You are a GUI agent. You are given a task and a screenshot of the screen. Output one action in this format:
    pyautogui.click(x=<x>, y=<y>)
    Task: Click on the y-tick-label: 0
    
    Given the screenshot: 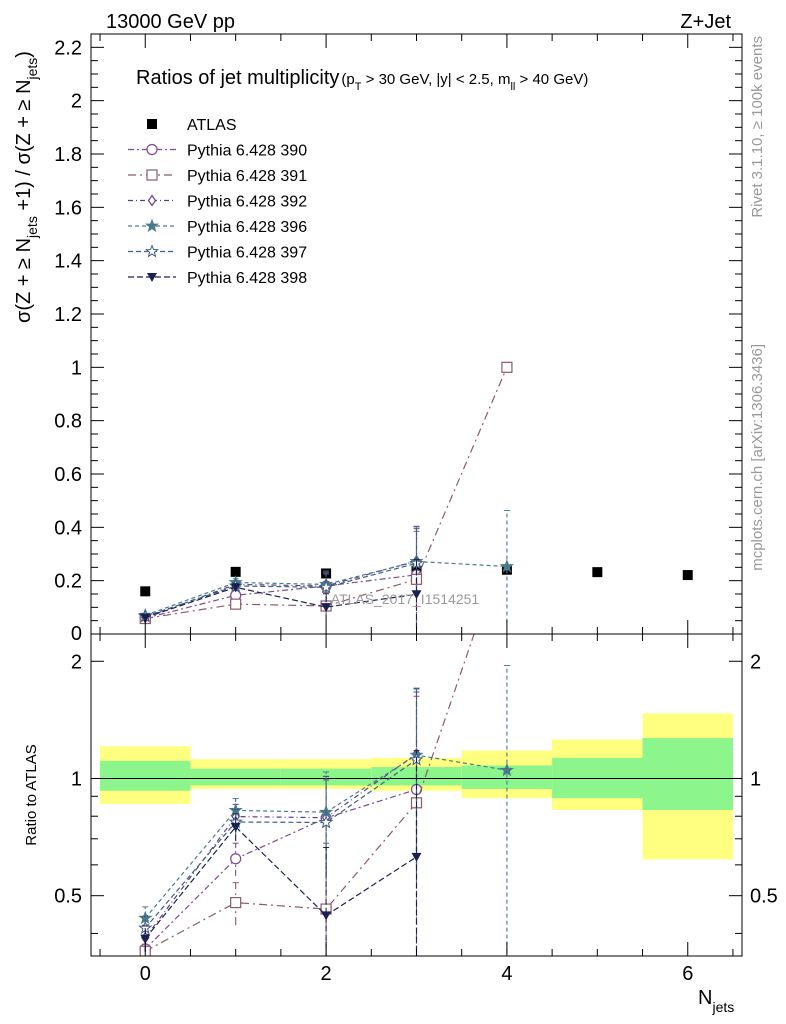 What is the action you would take?
    pyautogui.click(x=76, y=634)
    